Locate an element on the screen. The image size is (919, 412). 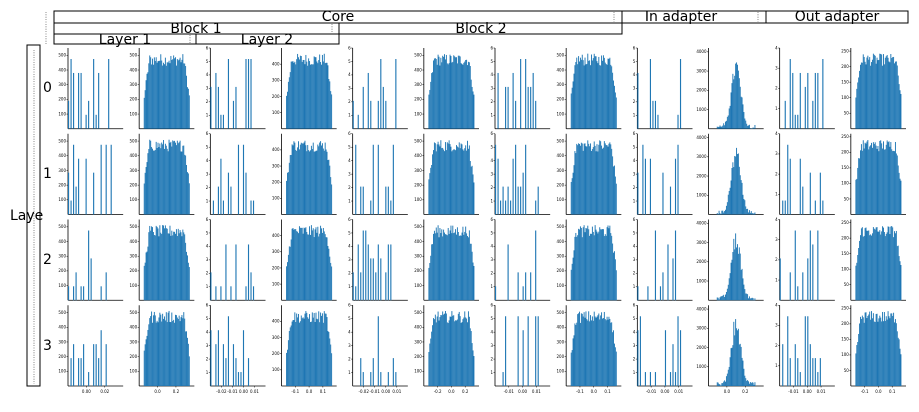
y-tick-label: 1000 is located at coordinates (701, 195).